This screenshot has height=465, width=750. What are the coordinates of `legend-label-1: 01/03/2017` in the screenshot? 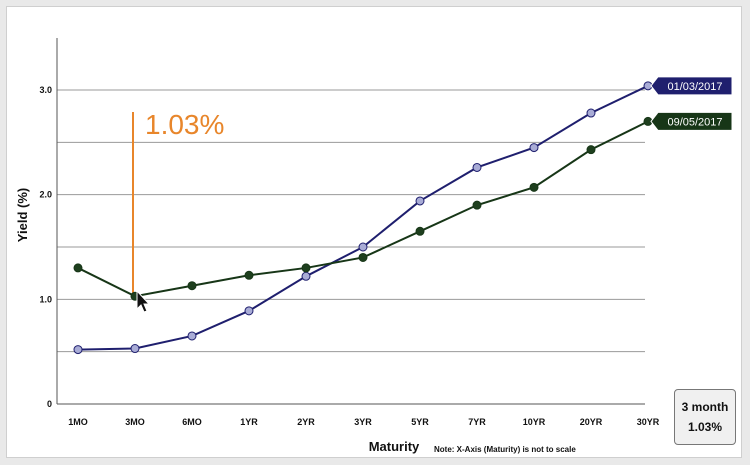 It's located at (691, 86).